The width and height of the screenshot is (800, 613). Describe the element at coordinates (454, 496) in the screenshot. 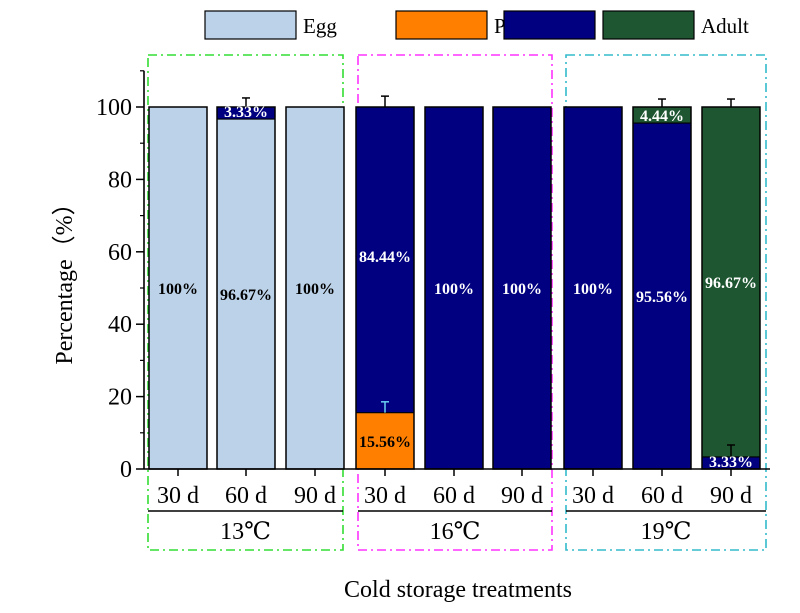

I see `x-tick-label-16-60-d: 60 d` at that location.